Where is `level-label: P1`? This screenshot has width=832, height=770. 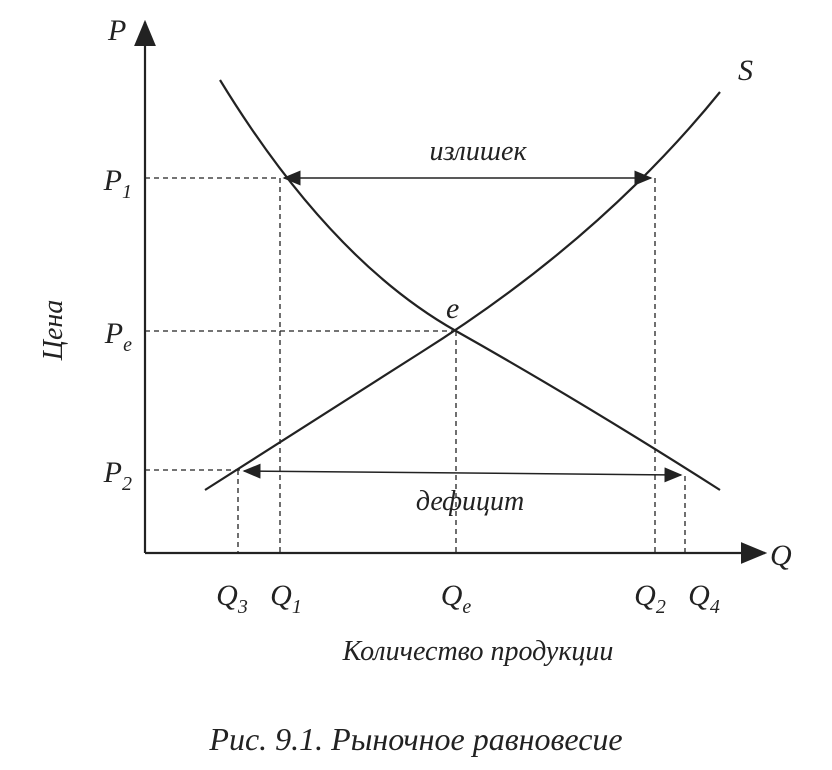 level-label: P1 is located at coordinates (117, 183).